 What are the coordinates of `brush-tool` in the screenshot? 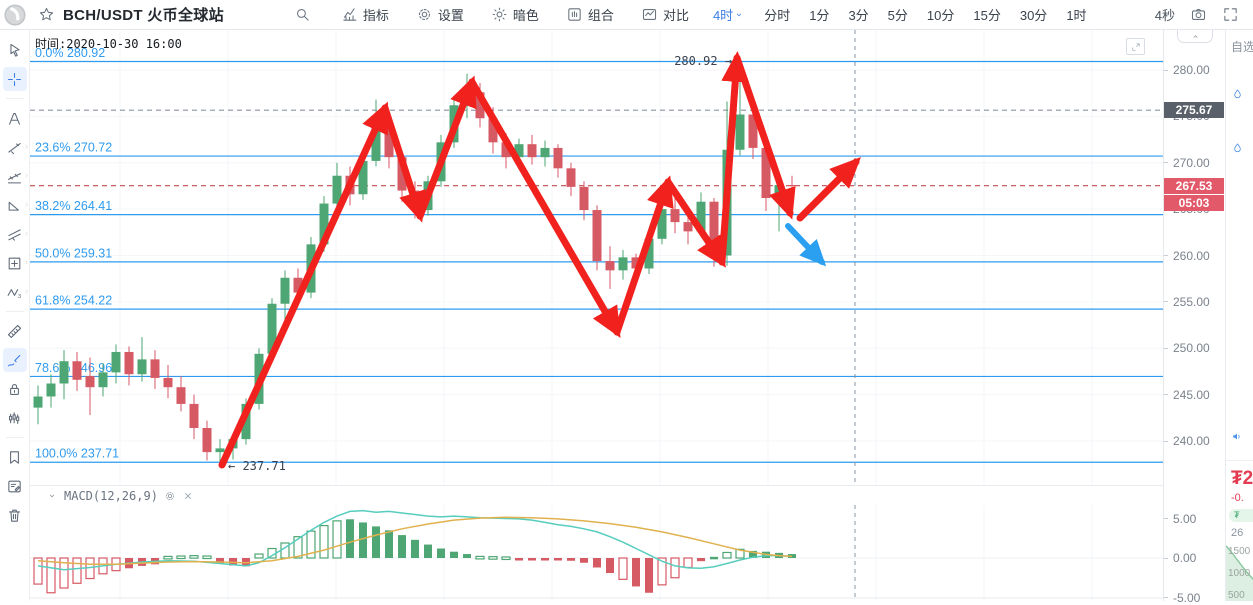 It's located at (14, 360).